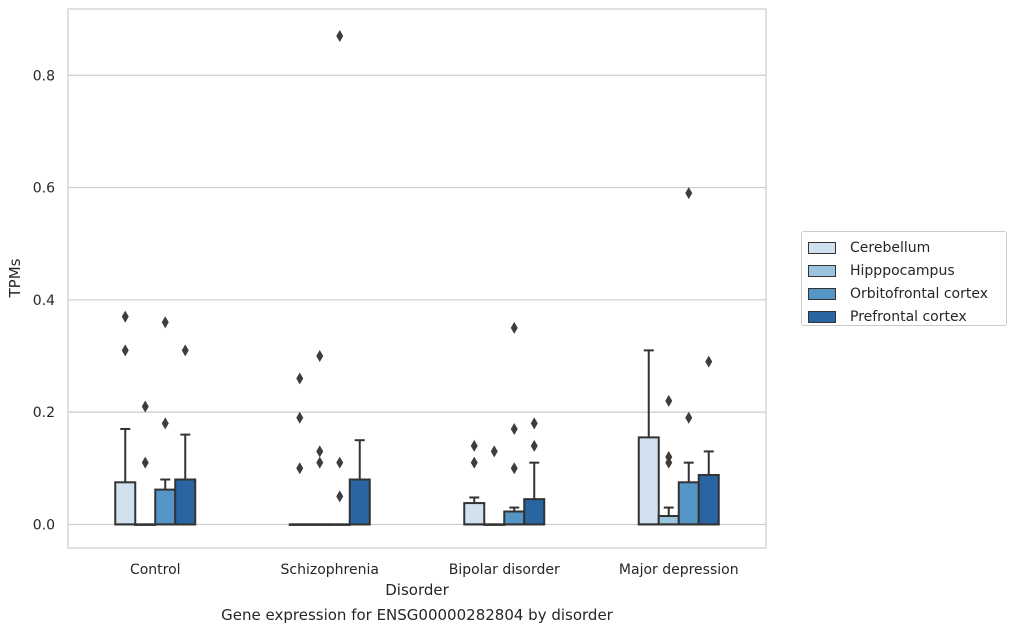  What do you see at coordinates (504, 570) in the screenshot?
I see `x-tick-label: Bipolar disorder` at bounding box center [504, 570].